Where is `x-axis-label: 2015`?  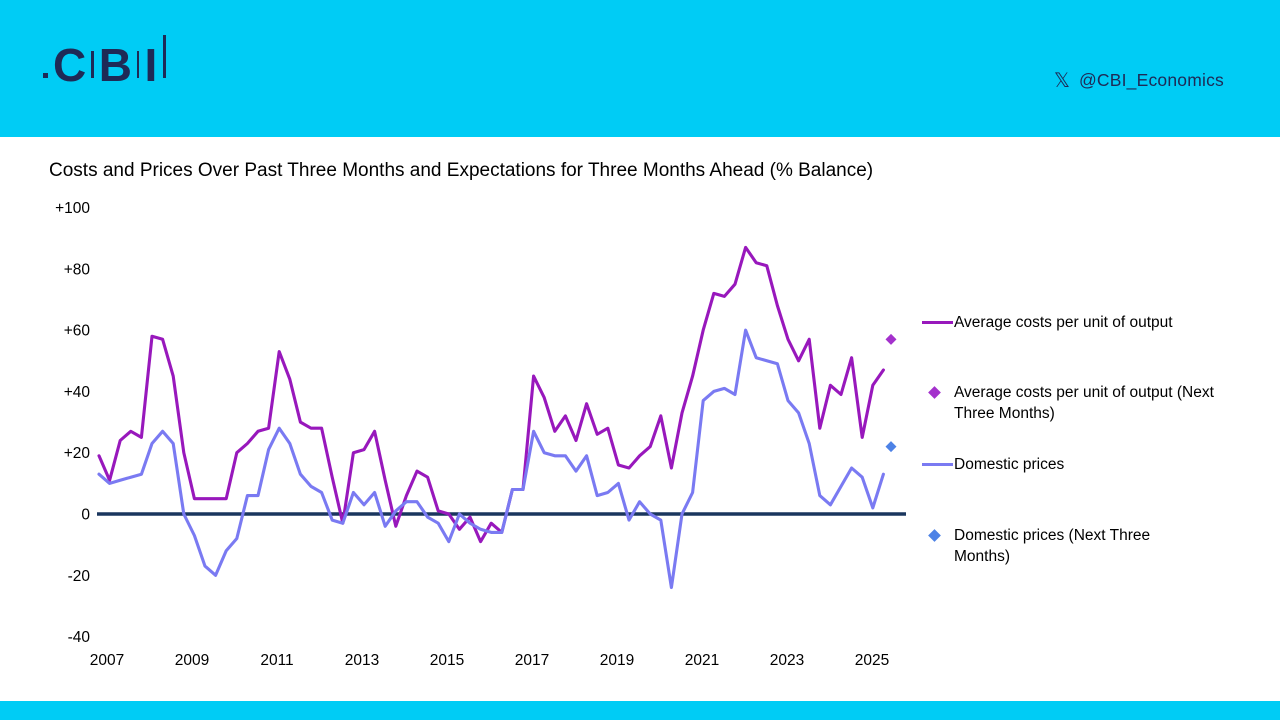
x-axis-label: 2015 is located at coordinates (447, 660).